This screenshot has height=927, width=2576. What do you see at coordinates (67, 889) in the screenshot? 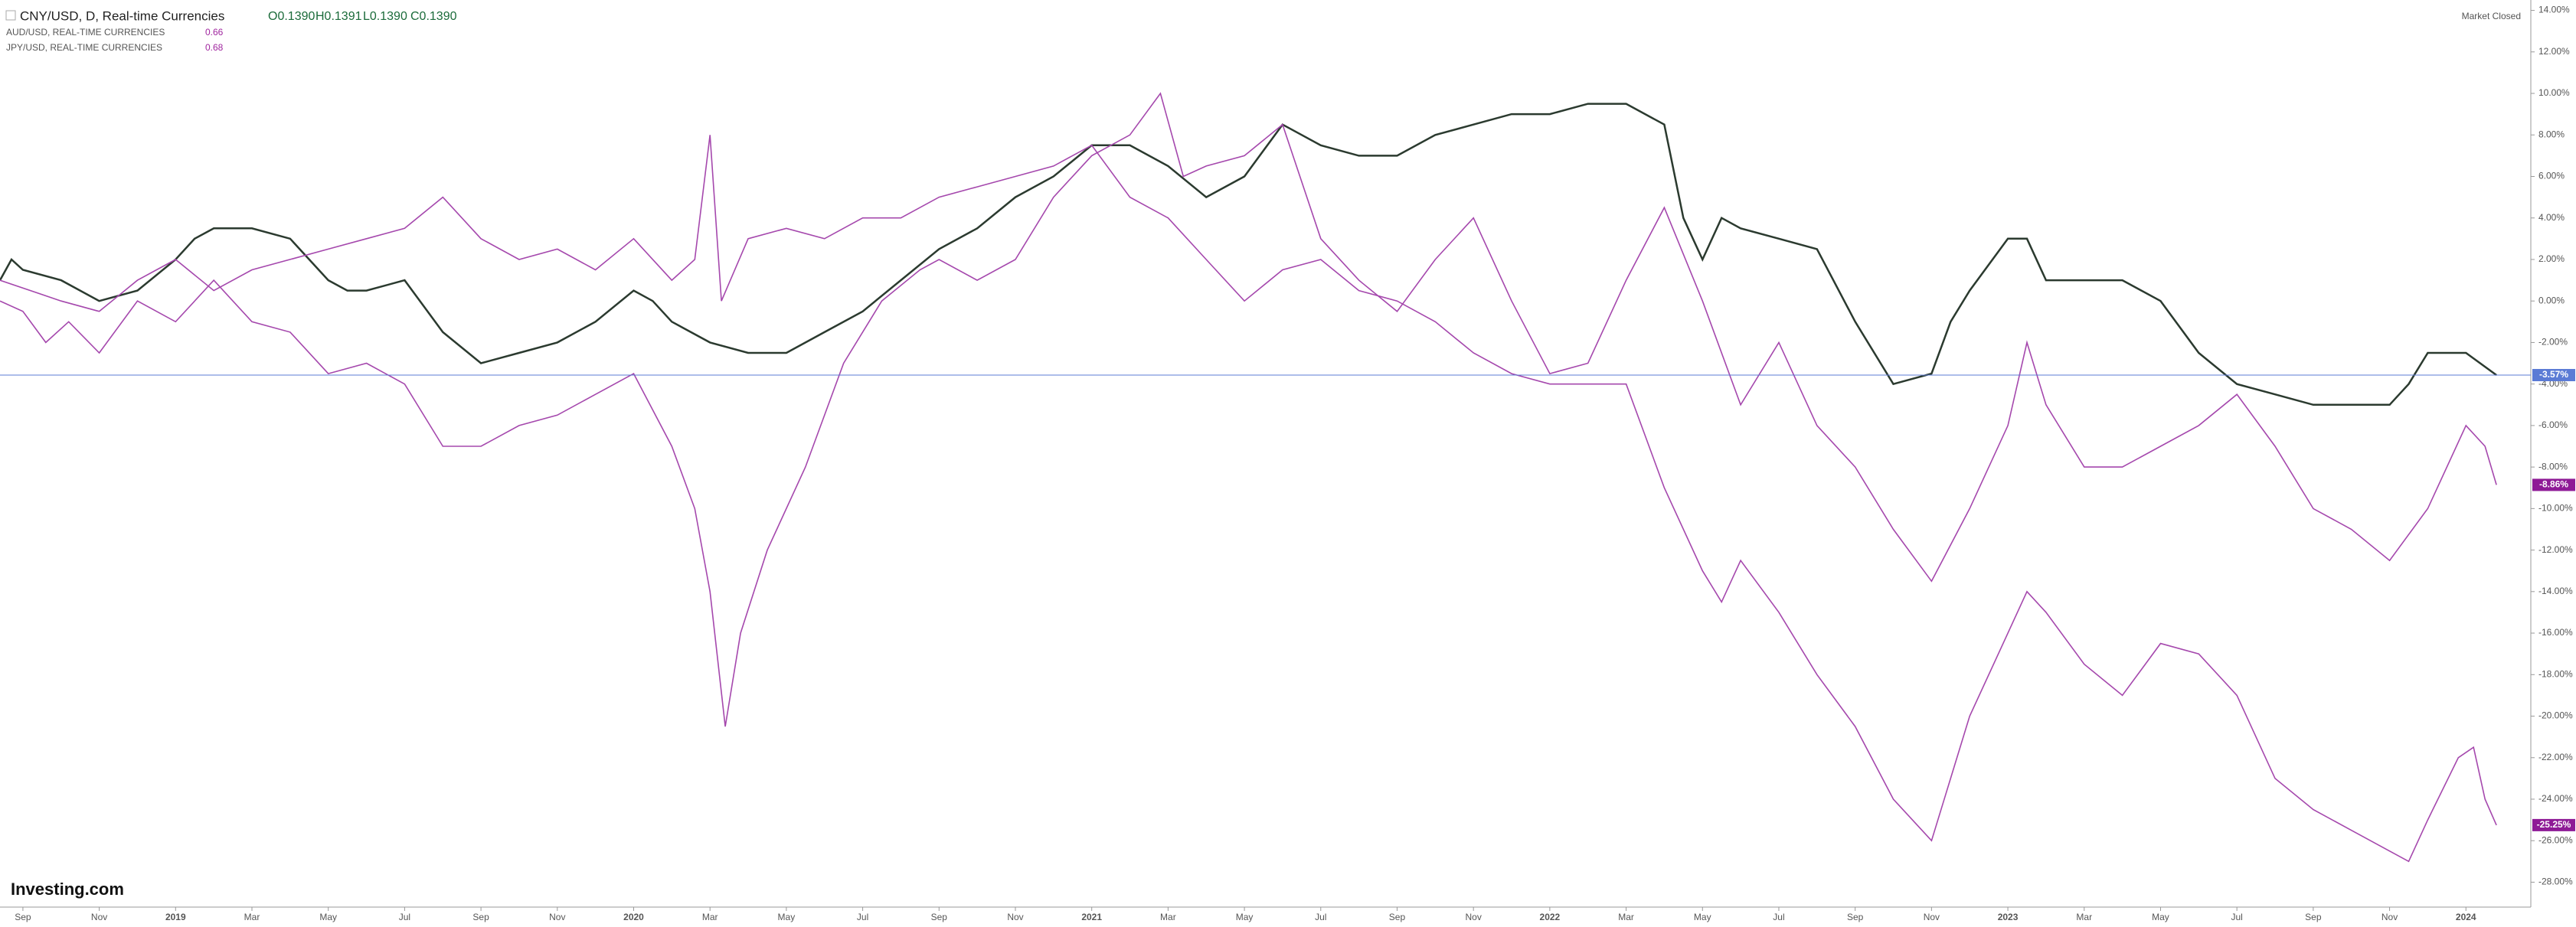
I see `brand-logo: Investing.com` at bounding box center [67, 889].